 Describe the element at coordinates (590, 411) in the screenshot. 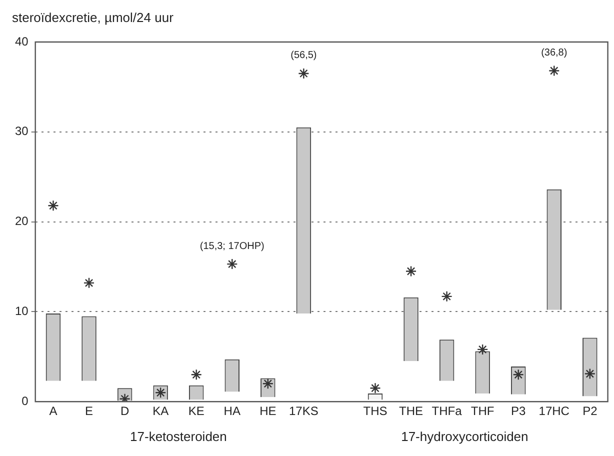

I see `x-tick-label: P2` at that location.